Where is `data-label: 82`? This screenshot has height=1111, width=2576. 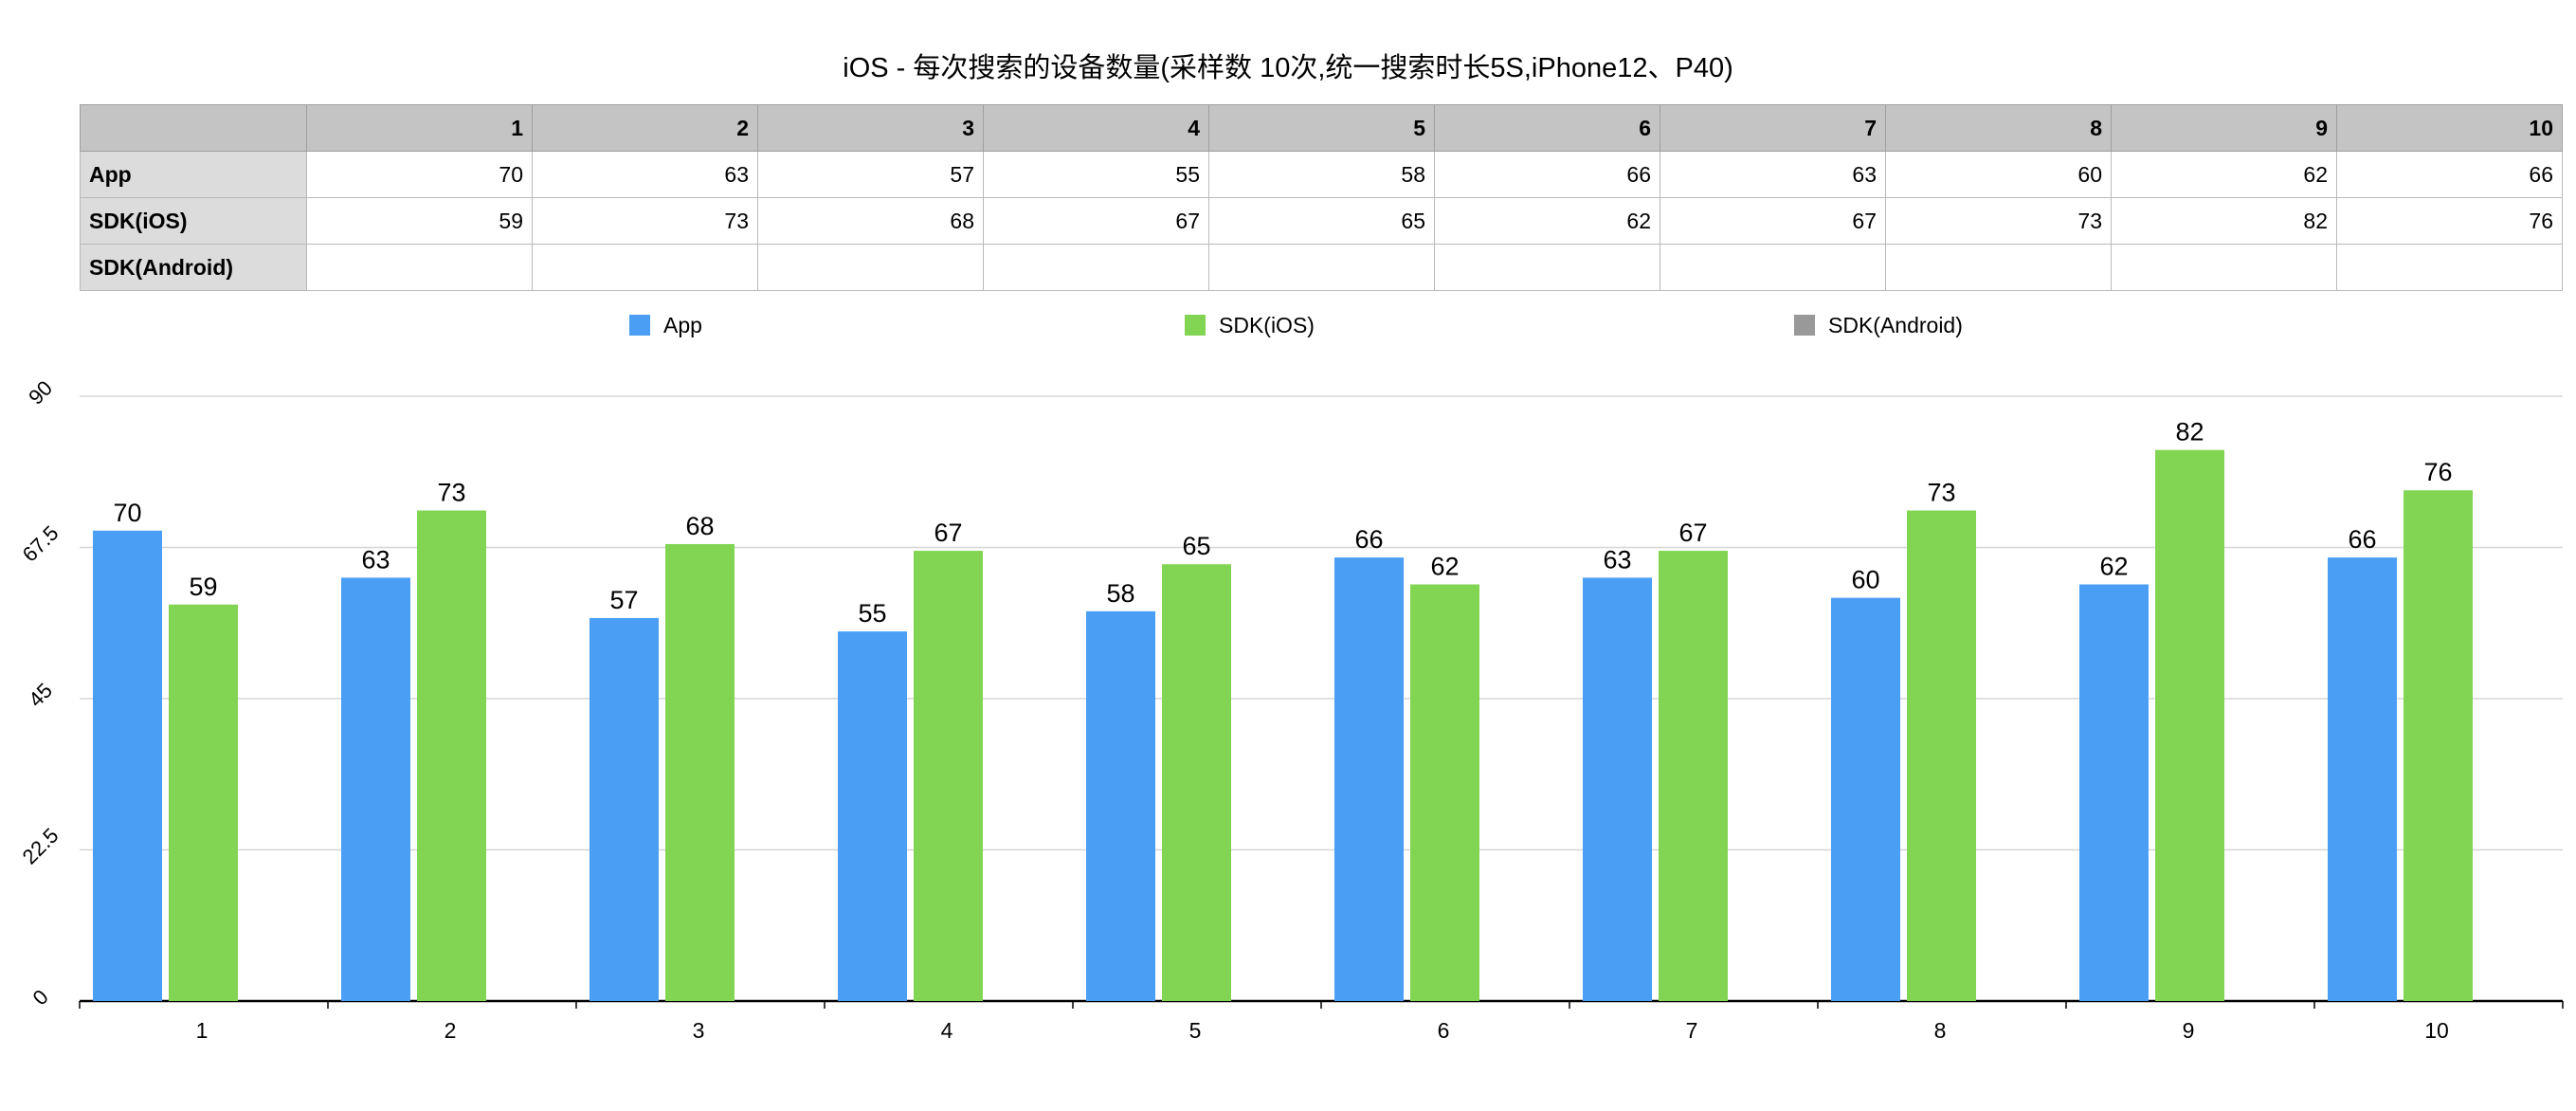
data-label: 82 is located at coordinates (2189, 432).